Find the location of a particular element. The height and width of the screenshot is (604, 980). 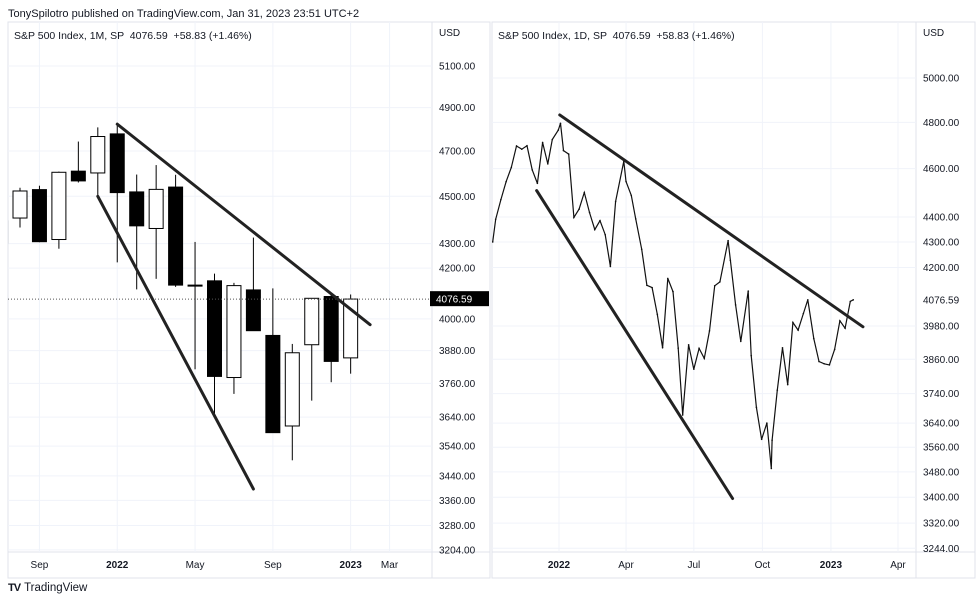

y-tick-label: 3880.00 is located at coordinates (457, 351).